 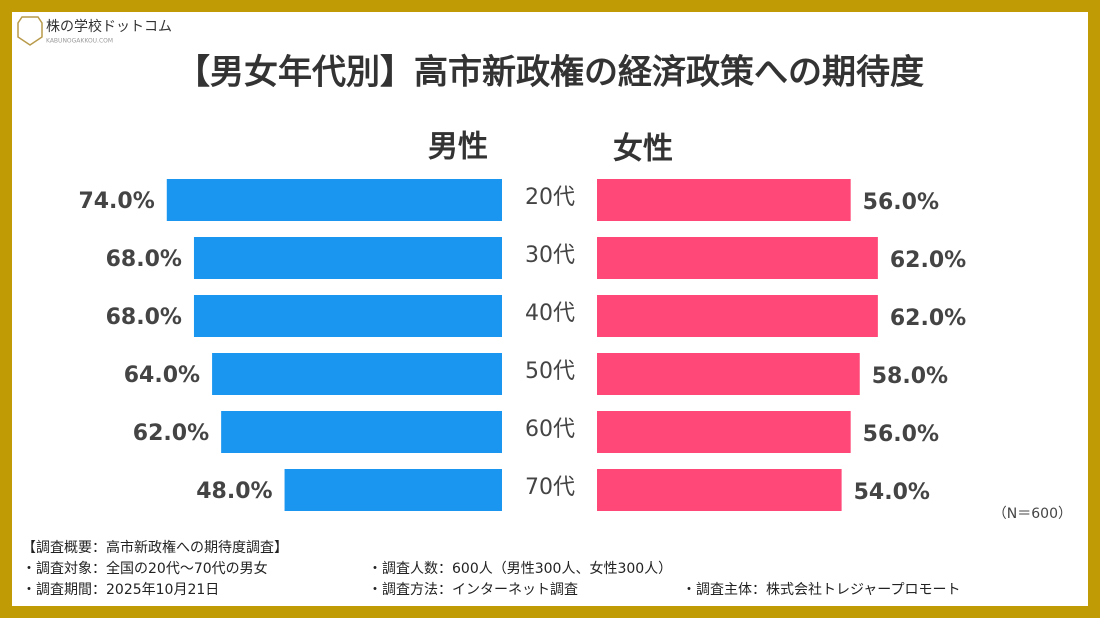 I want to click on value-label: 58.0%, so click(x=910, y=376).